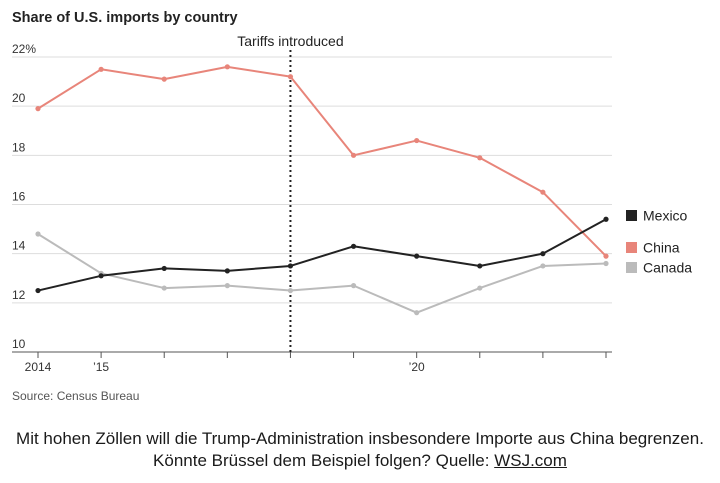 Image resolution: width=720 pixels, height=483 pixels. I want to click on x-tick-label: ’20, so click(417, 367).